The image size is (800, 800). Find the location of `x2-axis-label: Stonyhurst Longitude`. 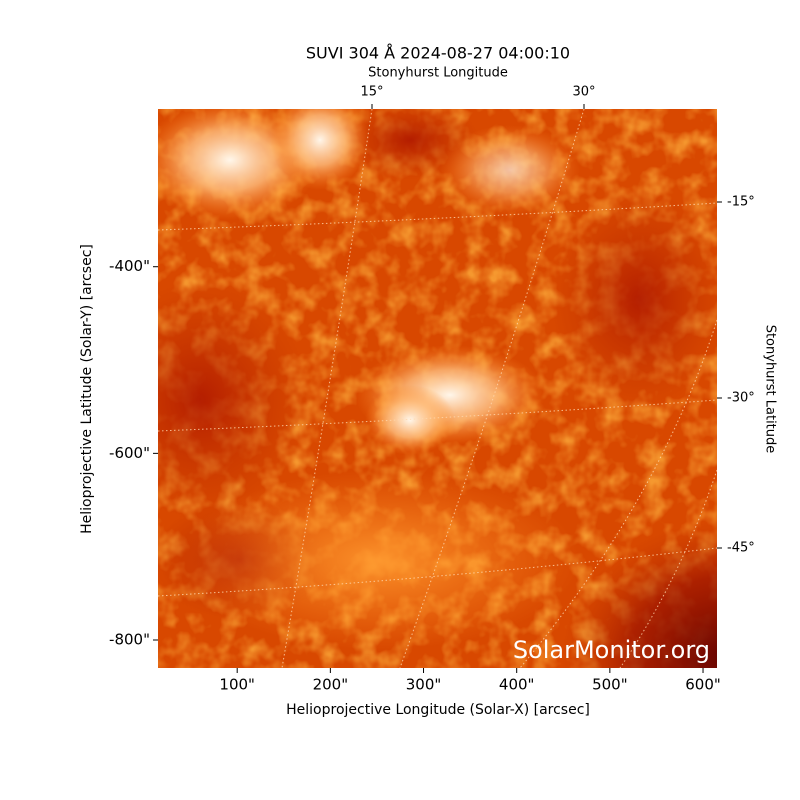

x2-axis-label: Stonyhurst Longitude is located at coordinates (438, 73).